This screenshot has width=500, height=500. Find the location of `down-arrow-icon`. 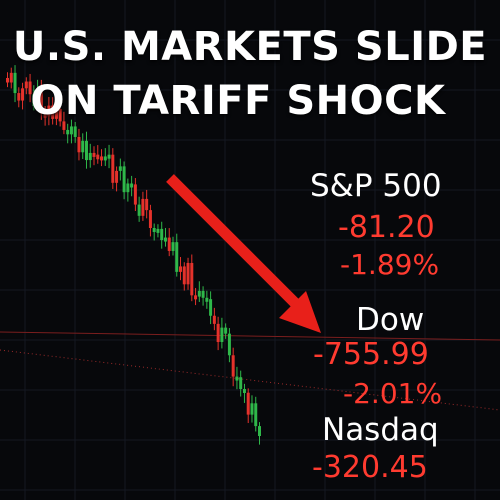

down-arrow-icon is located at coordinates (243, 253).